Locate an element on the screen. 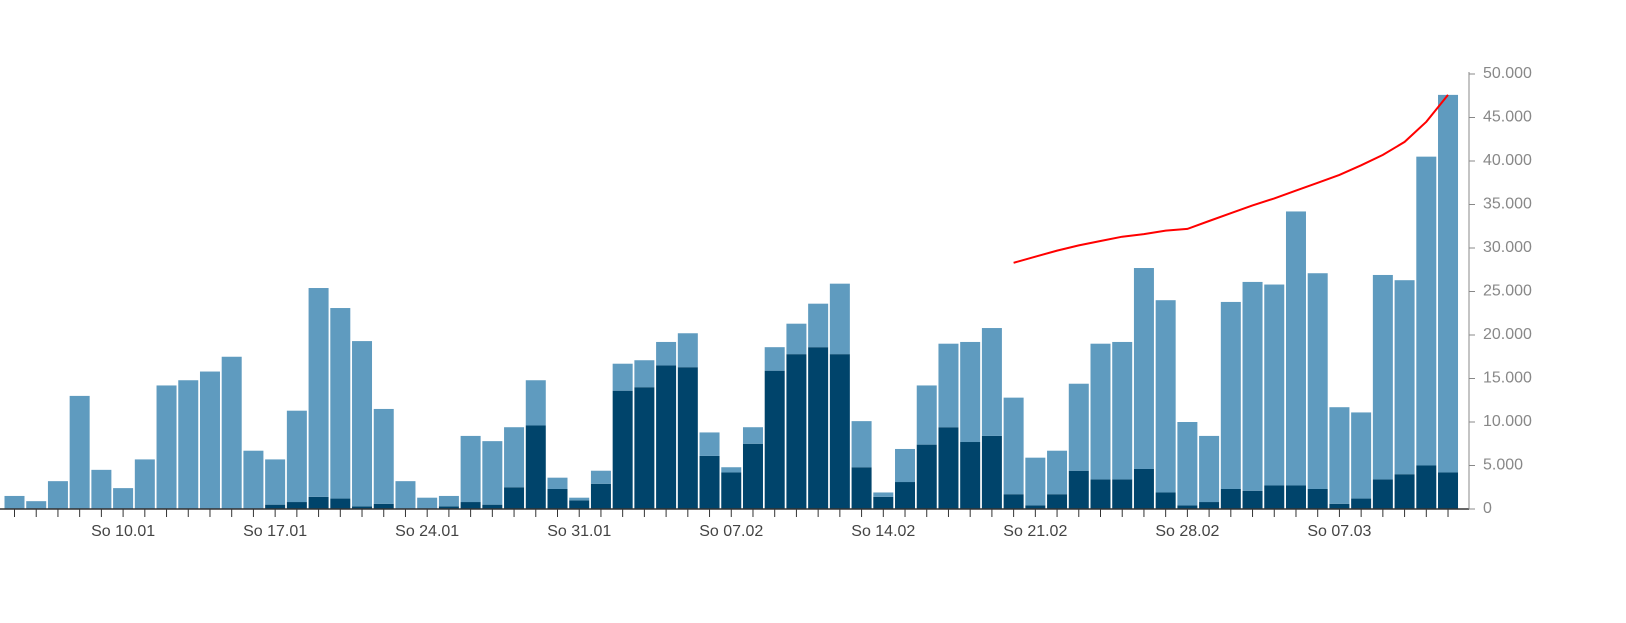 This screenshot has width=1626, height=623. x-tick-label: So 07.03 is located at coordinates (1339, 531).